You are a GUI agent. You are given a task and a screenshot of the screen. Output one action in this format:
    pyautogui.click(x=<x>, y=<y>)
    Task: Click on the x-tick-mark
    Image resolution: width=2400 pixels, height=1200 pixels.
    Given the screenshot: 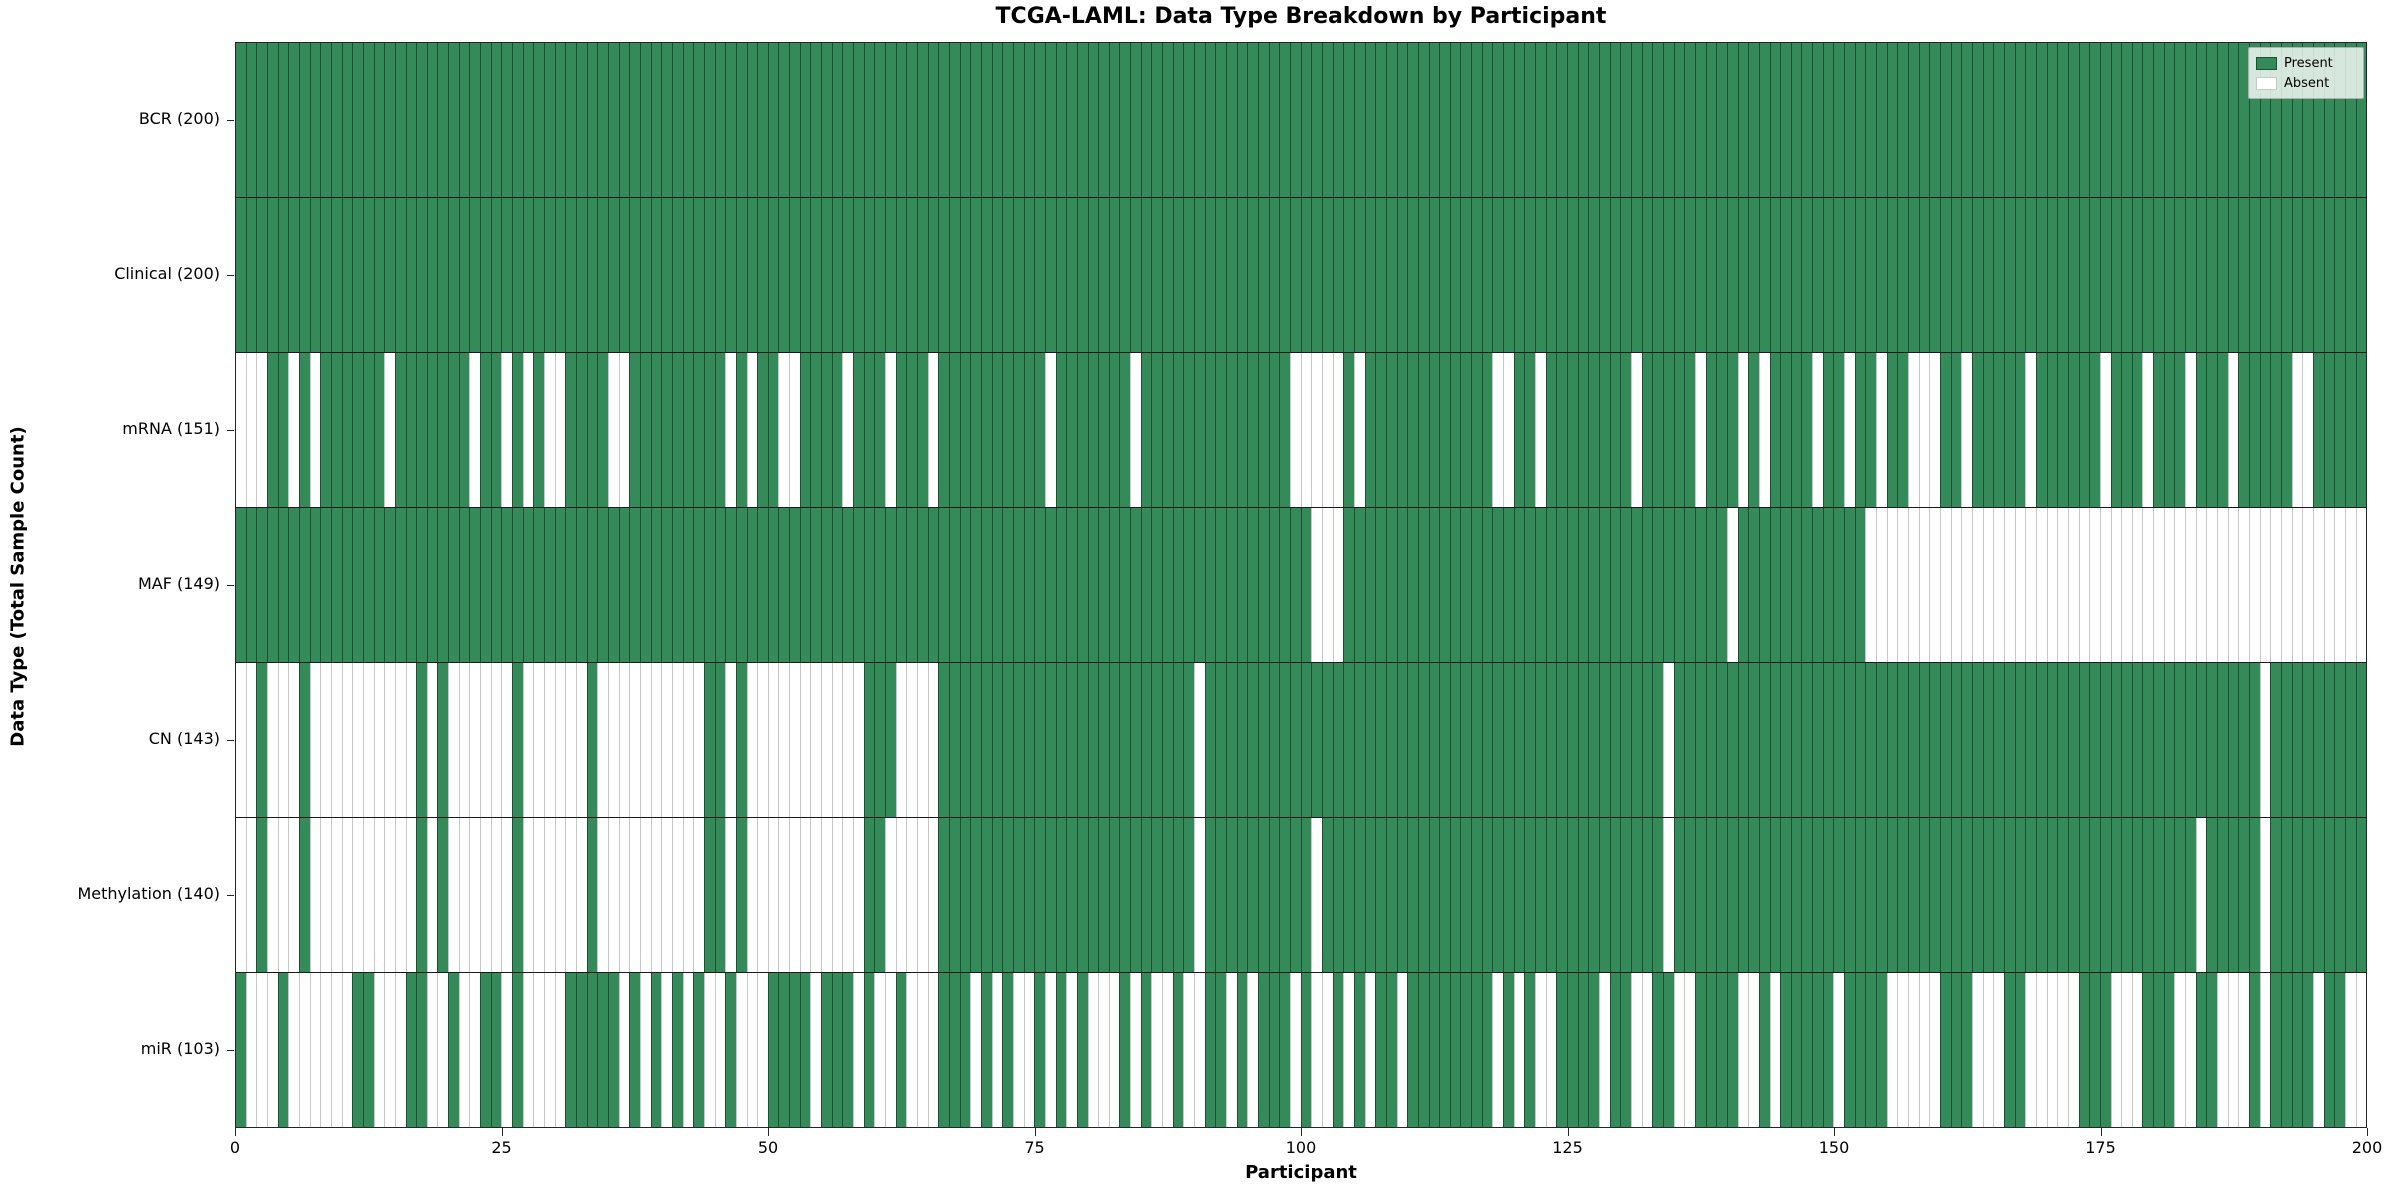 What is the action you would take?
    pyautogui.click(x=1834, y=1132)
    